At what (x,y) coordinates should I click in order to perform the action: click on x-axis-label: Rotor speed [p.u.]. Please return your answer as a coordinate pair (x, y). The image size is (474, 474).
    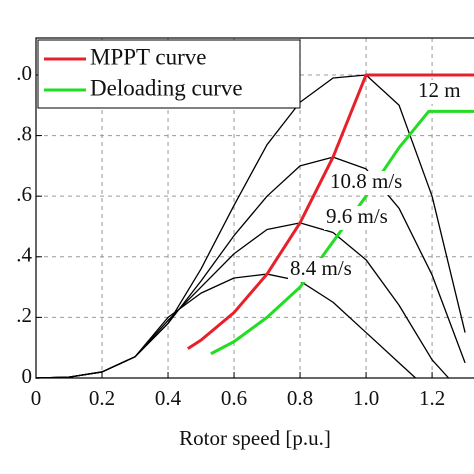
    Looking at the image, I should click on (255, 438).